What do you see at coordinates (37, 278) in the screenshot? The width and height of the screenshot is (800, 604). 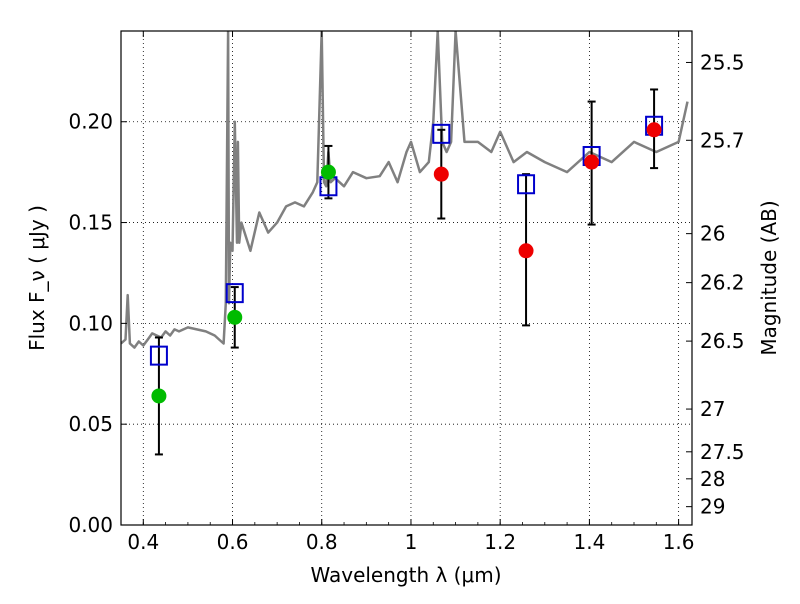 I see `y-axis-title: Flux F_ν ( μJy )` at bounding box center [37, 278].